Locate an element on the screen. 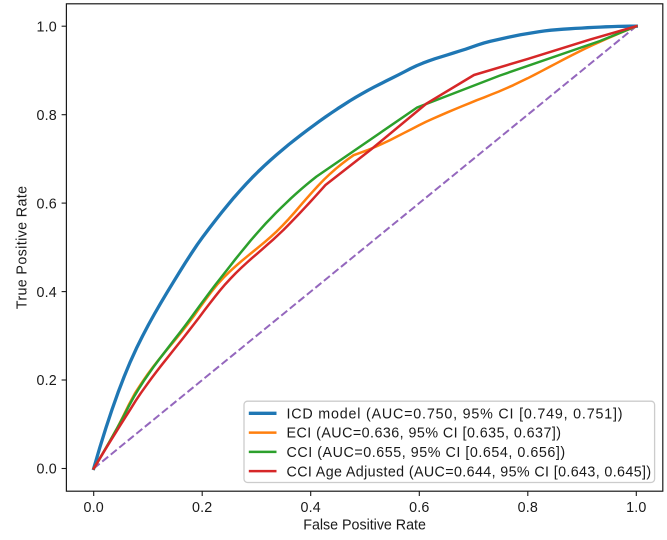 The image size is (667, 540). svg-text: False Positive Rate is located at coordinates (364, 526).